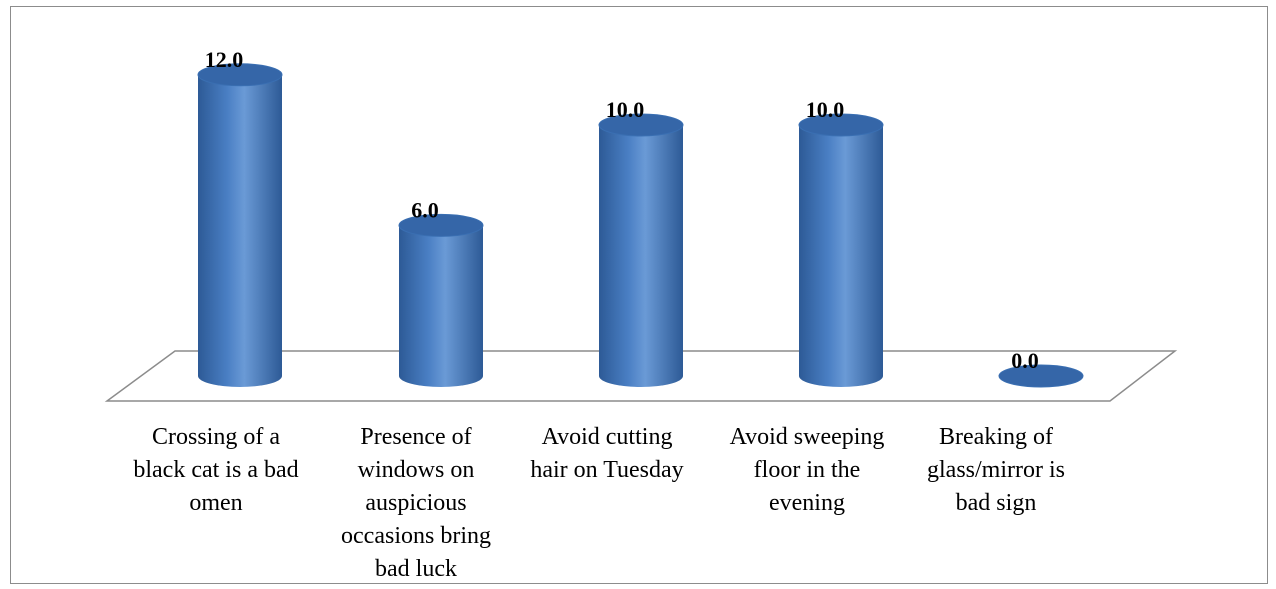  What do you see at coordinates (625, 109) in the screenshot?
I see `data-label-3: 10.0` at bounding box center [625, 109].